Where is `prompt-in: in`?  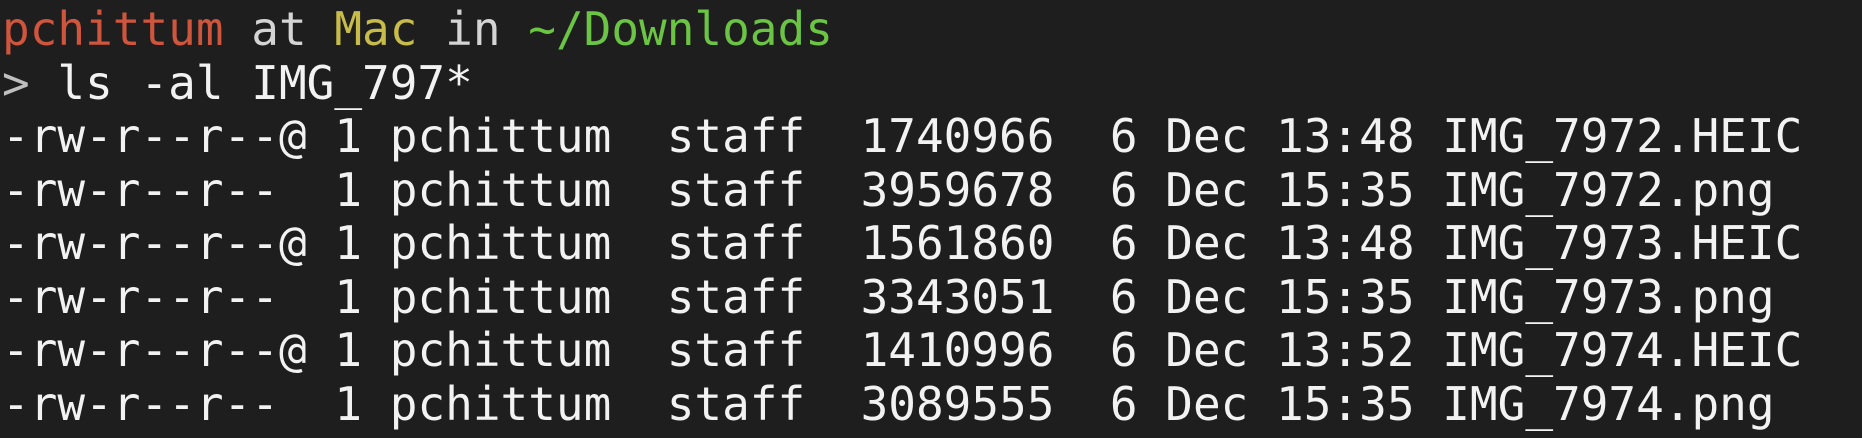 prompt-in: in is located at coordinates (473, 29).